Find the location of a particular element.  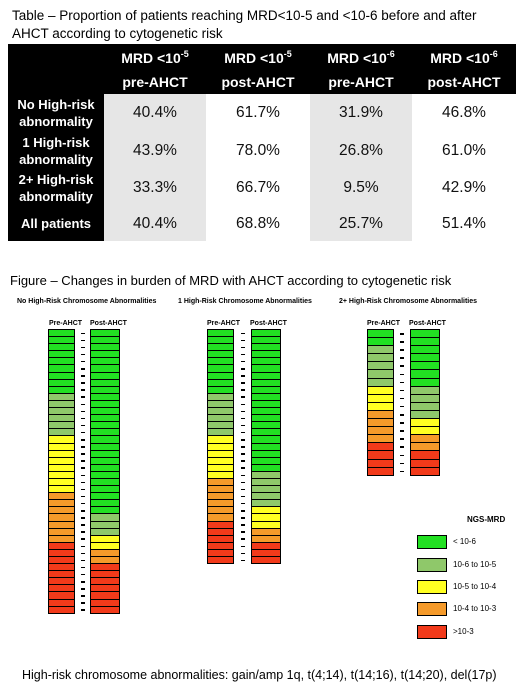

table-cell: 61.0% is located at coordinates (464, 151).